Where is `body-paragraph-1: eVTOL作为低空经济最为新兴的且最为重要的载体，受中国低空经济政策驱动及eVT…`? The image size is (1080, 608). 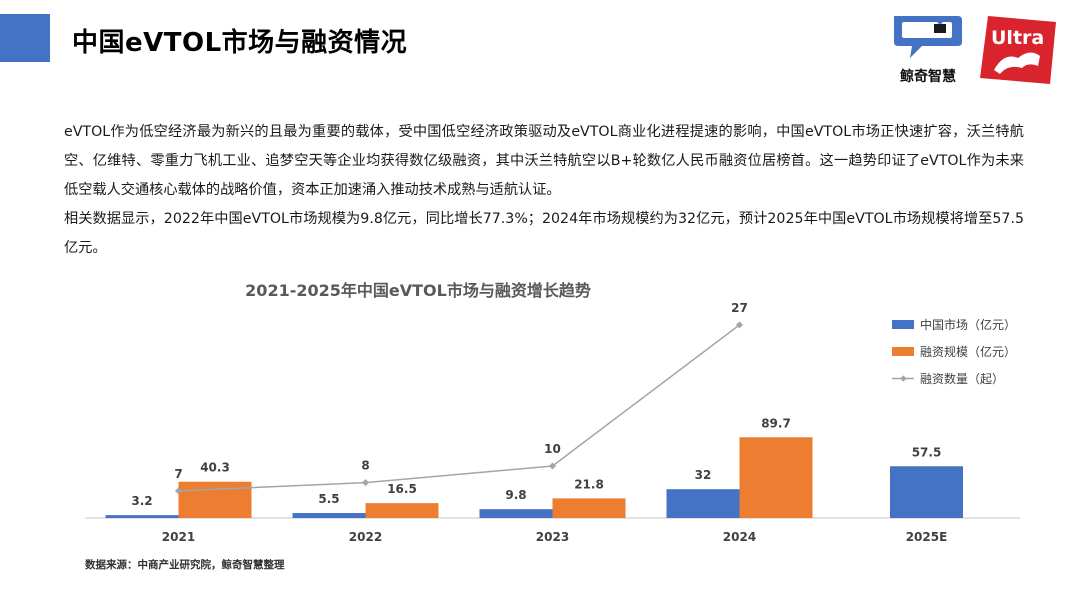 body-paragraph-1: eVTOL作为低空经济最为新兴的且最为重要的载体，受中国低空经济政策驱动及eVT… is located at coordinates (544, 161).